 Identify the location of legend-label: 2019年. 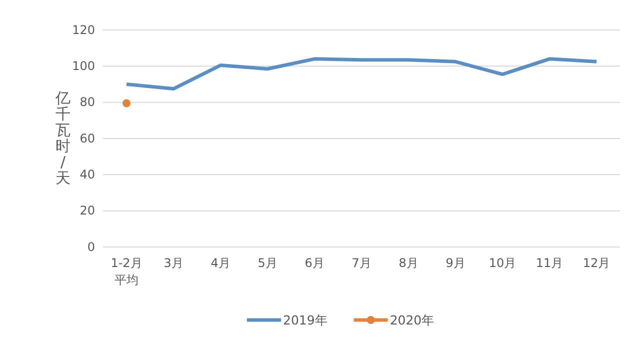
(305, 320).